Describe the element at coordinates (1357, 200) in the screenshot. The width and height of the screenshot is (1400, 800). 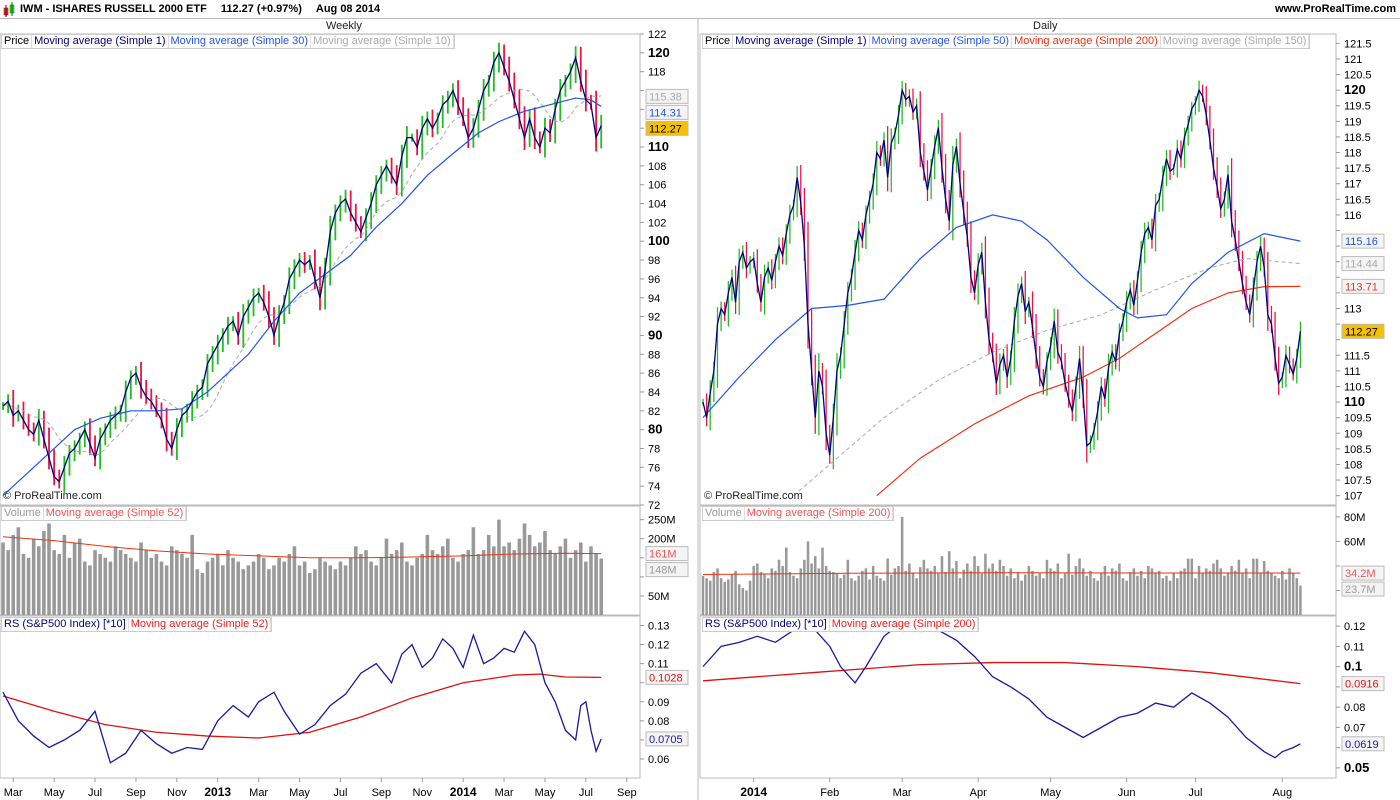
I see `price-axis-label: 116.5` at that location.